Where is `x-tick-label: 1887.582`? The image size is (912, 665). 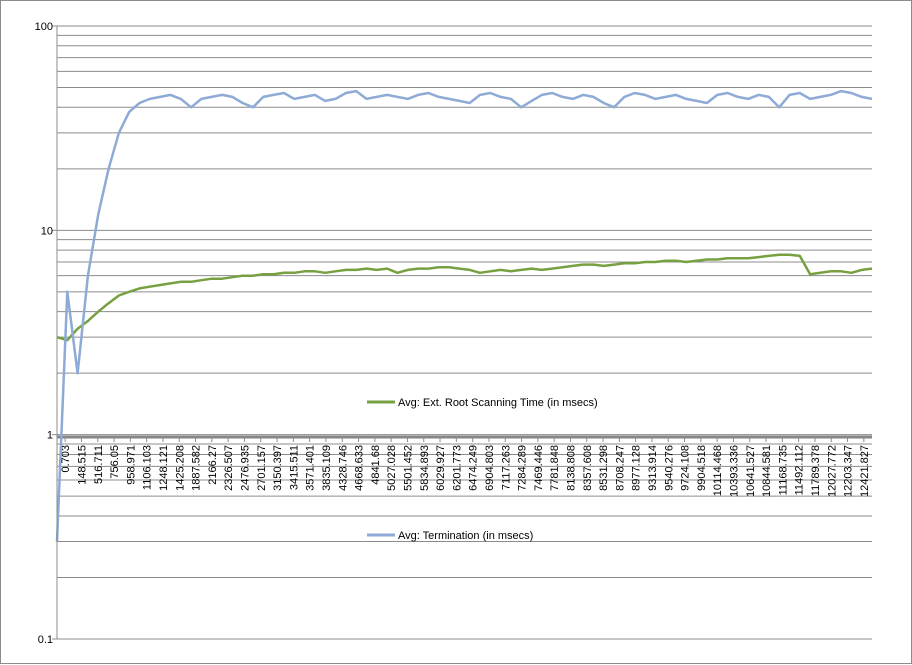 x-tick-label: 1887.582 is located at coordinates (197, 468).